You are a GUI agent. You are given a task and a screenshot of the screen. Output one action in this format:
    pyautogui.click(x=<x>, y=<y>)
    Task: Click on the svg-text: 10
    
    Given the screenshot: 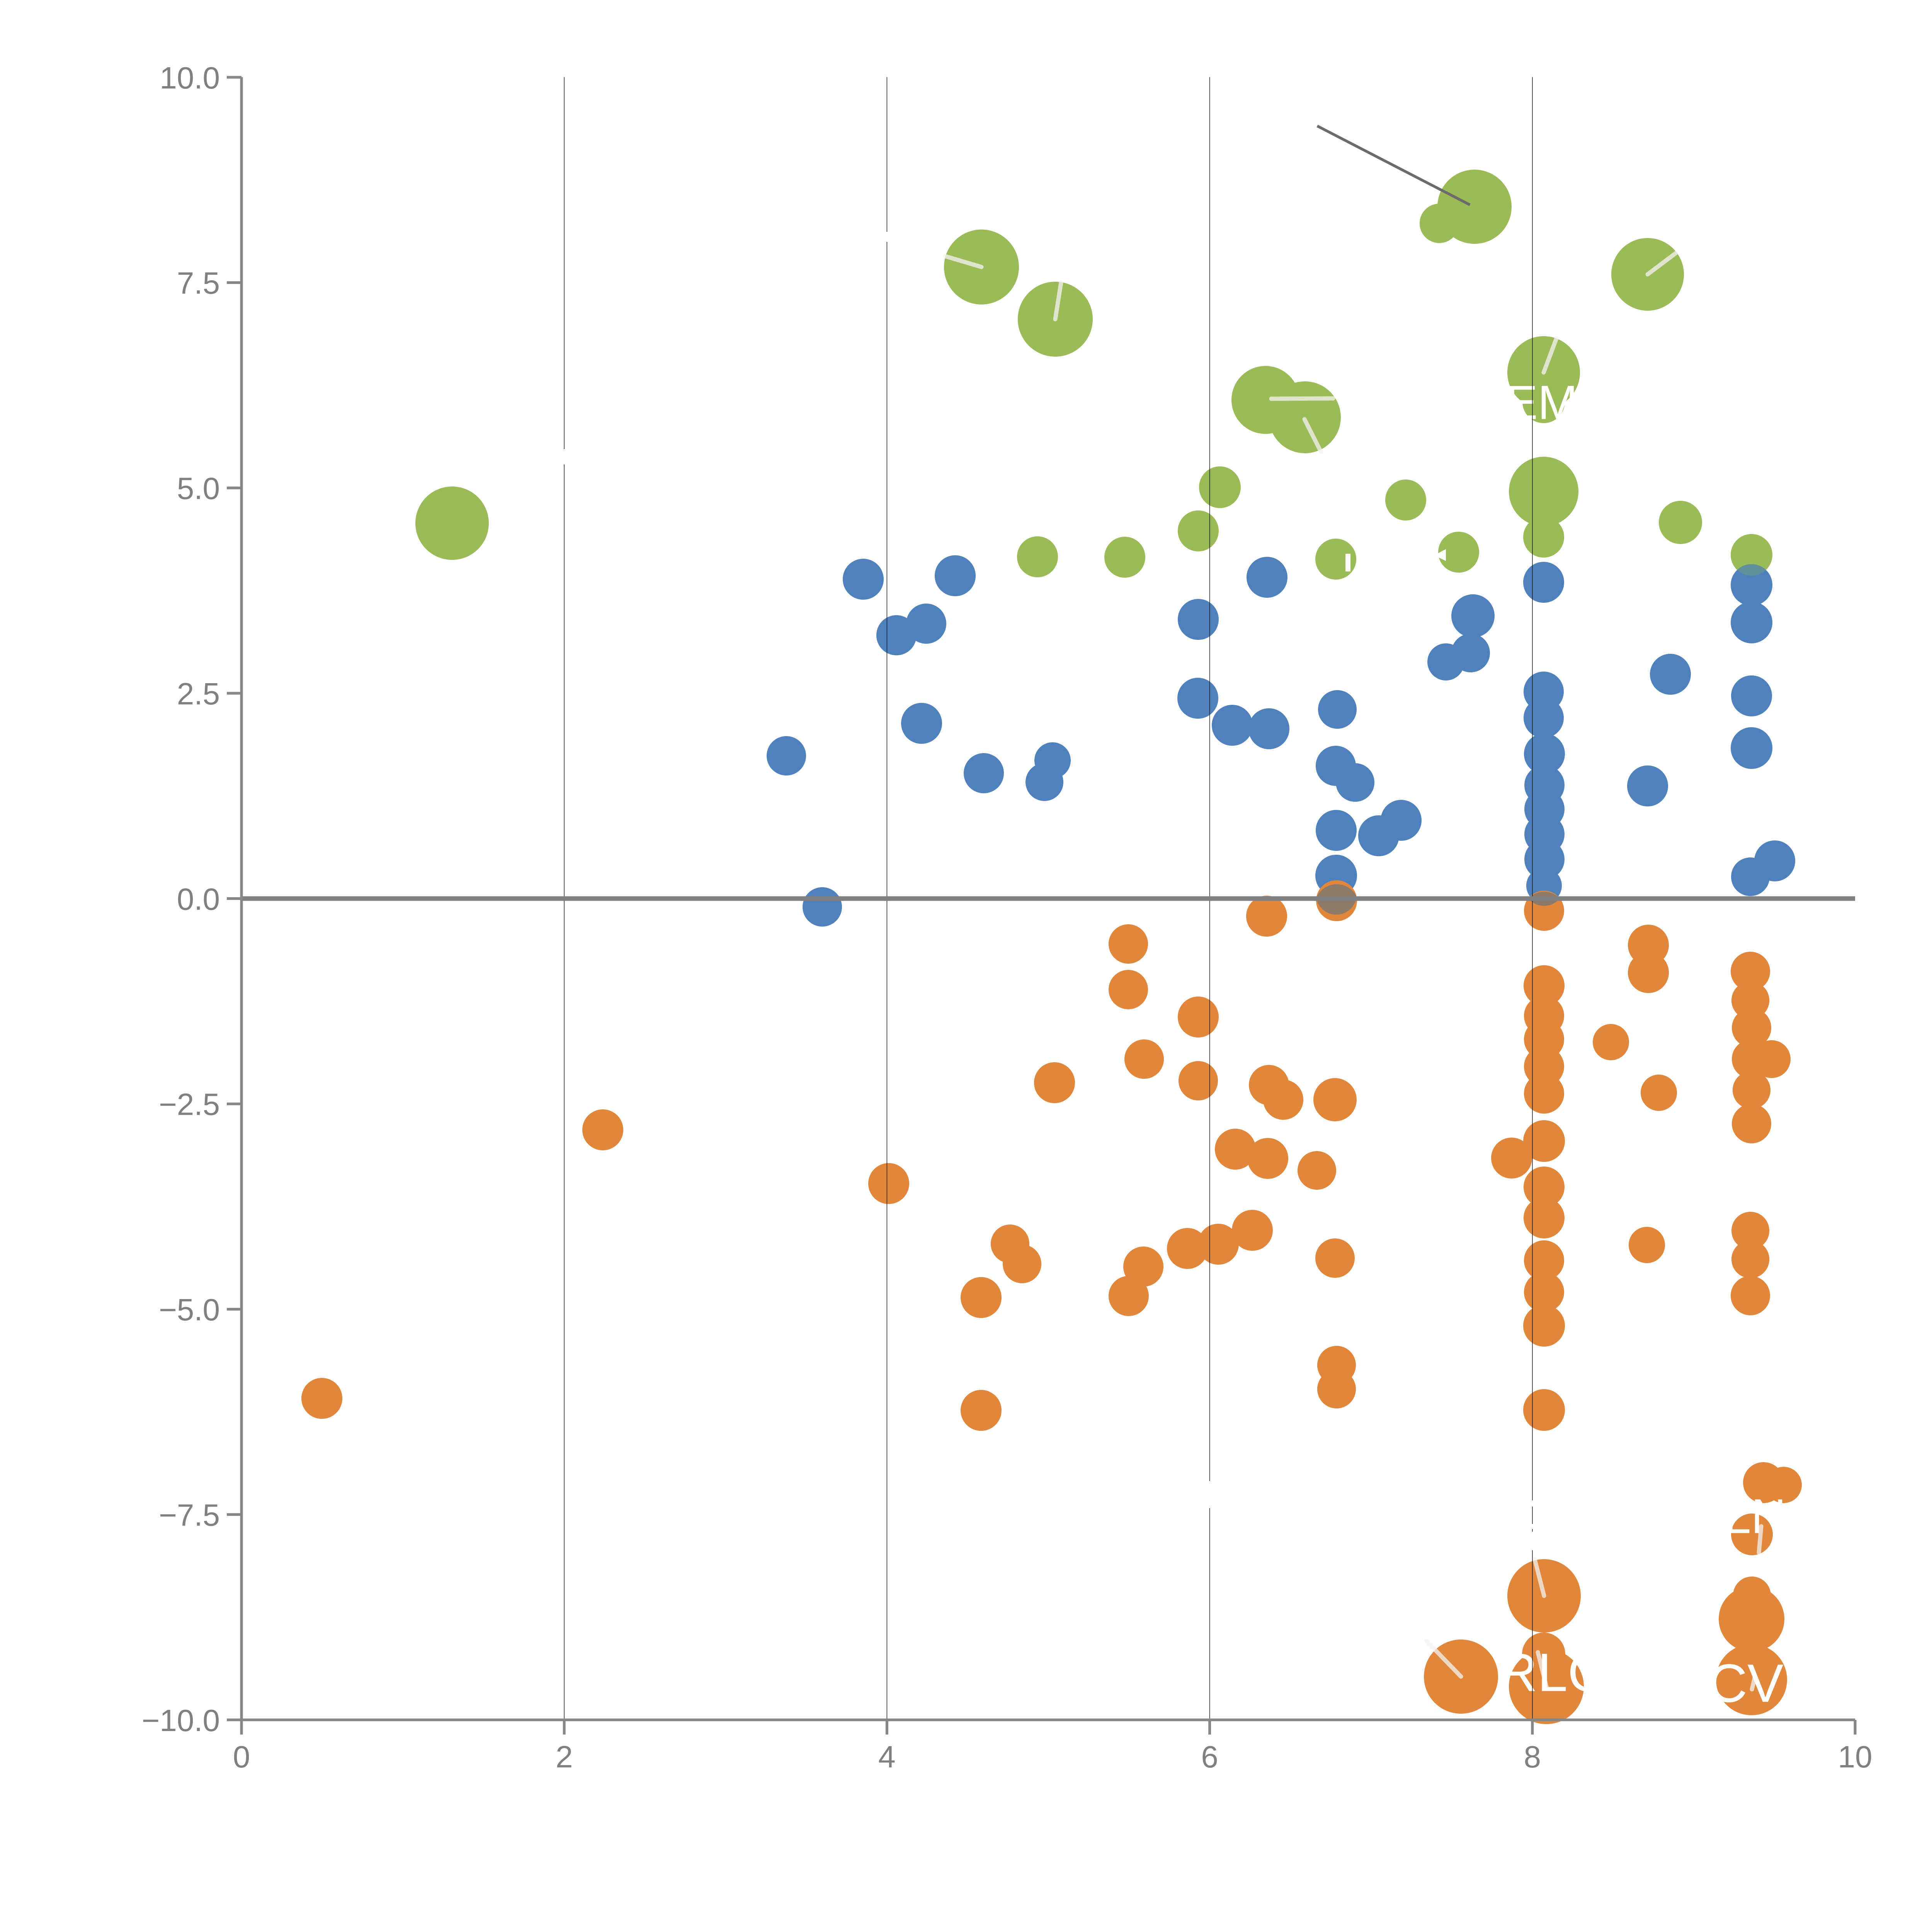 What is the action you would take?
    pyautogui.click(x=1855, y=1757)
    